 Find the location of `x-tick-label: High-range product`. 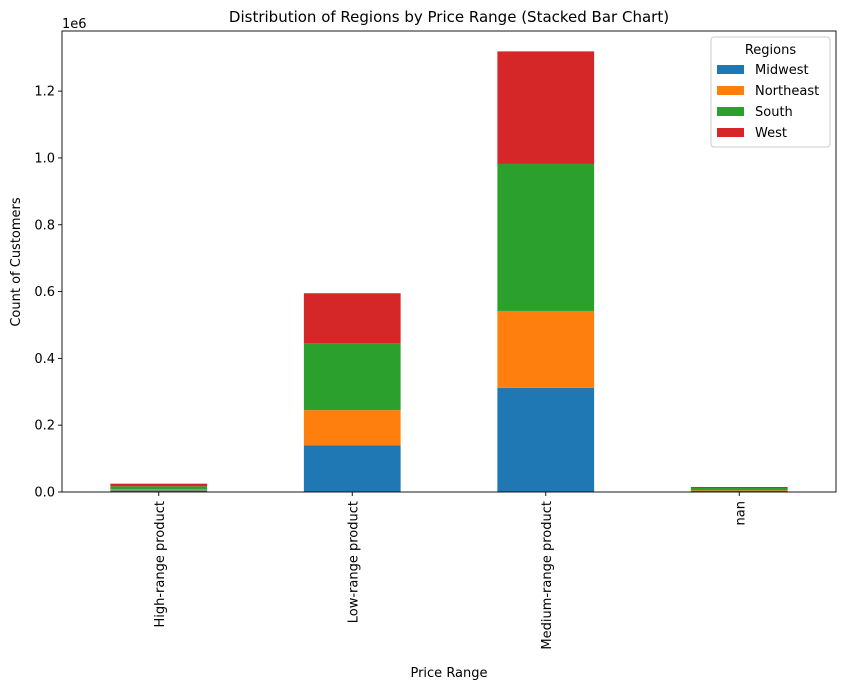

x-tick-label: High-range product is located at coordinates (160, 564).